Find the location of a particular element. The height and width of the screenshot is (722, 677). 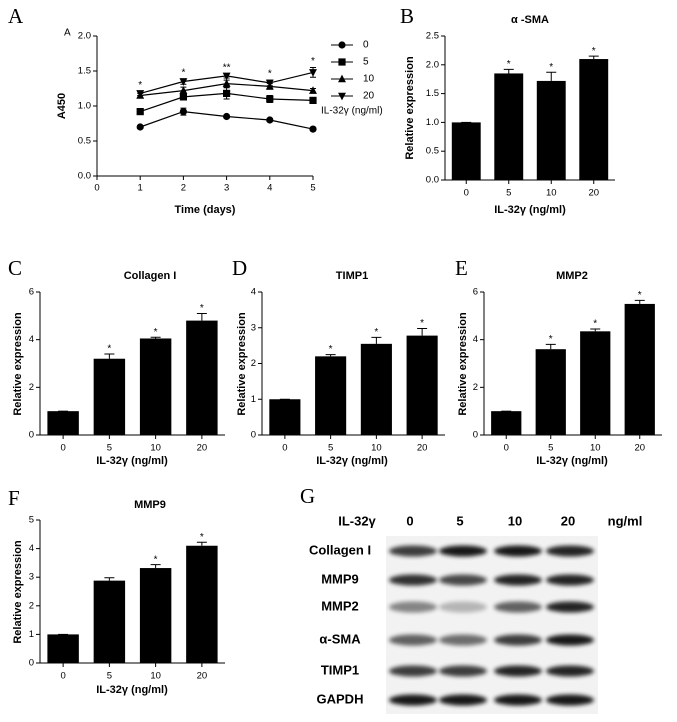

chart-title: MMP9 is located at coordinates (150, 505).